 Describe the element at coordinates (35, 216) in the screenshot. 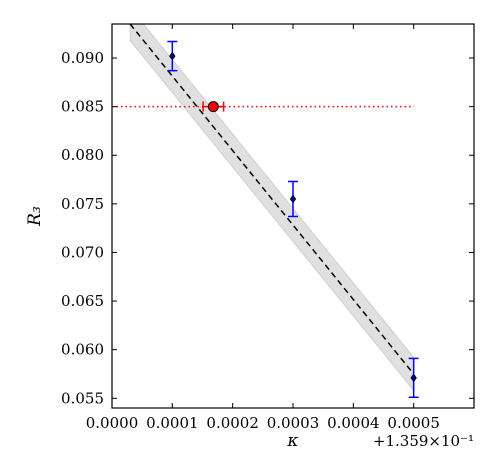

I see `y-axis-label: R₃` at that location.